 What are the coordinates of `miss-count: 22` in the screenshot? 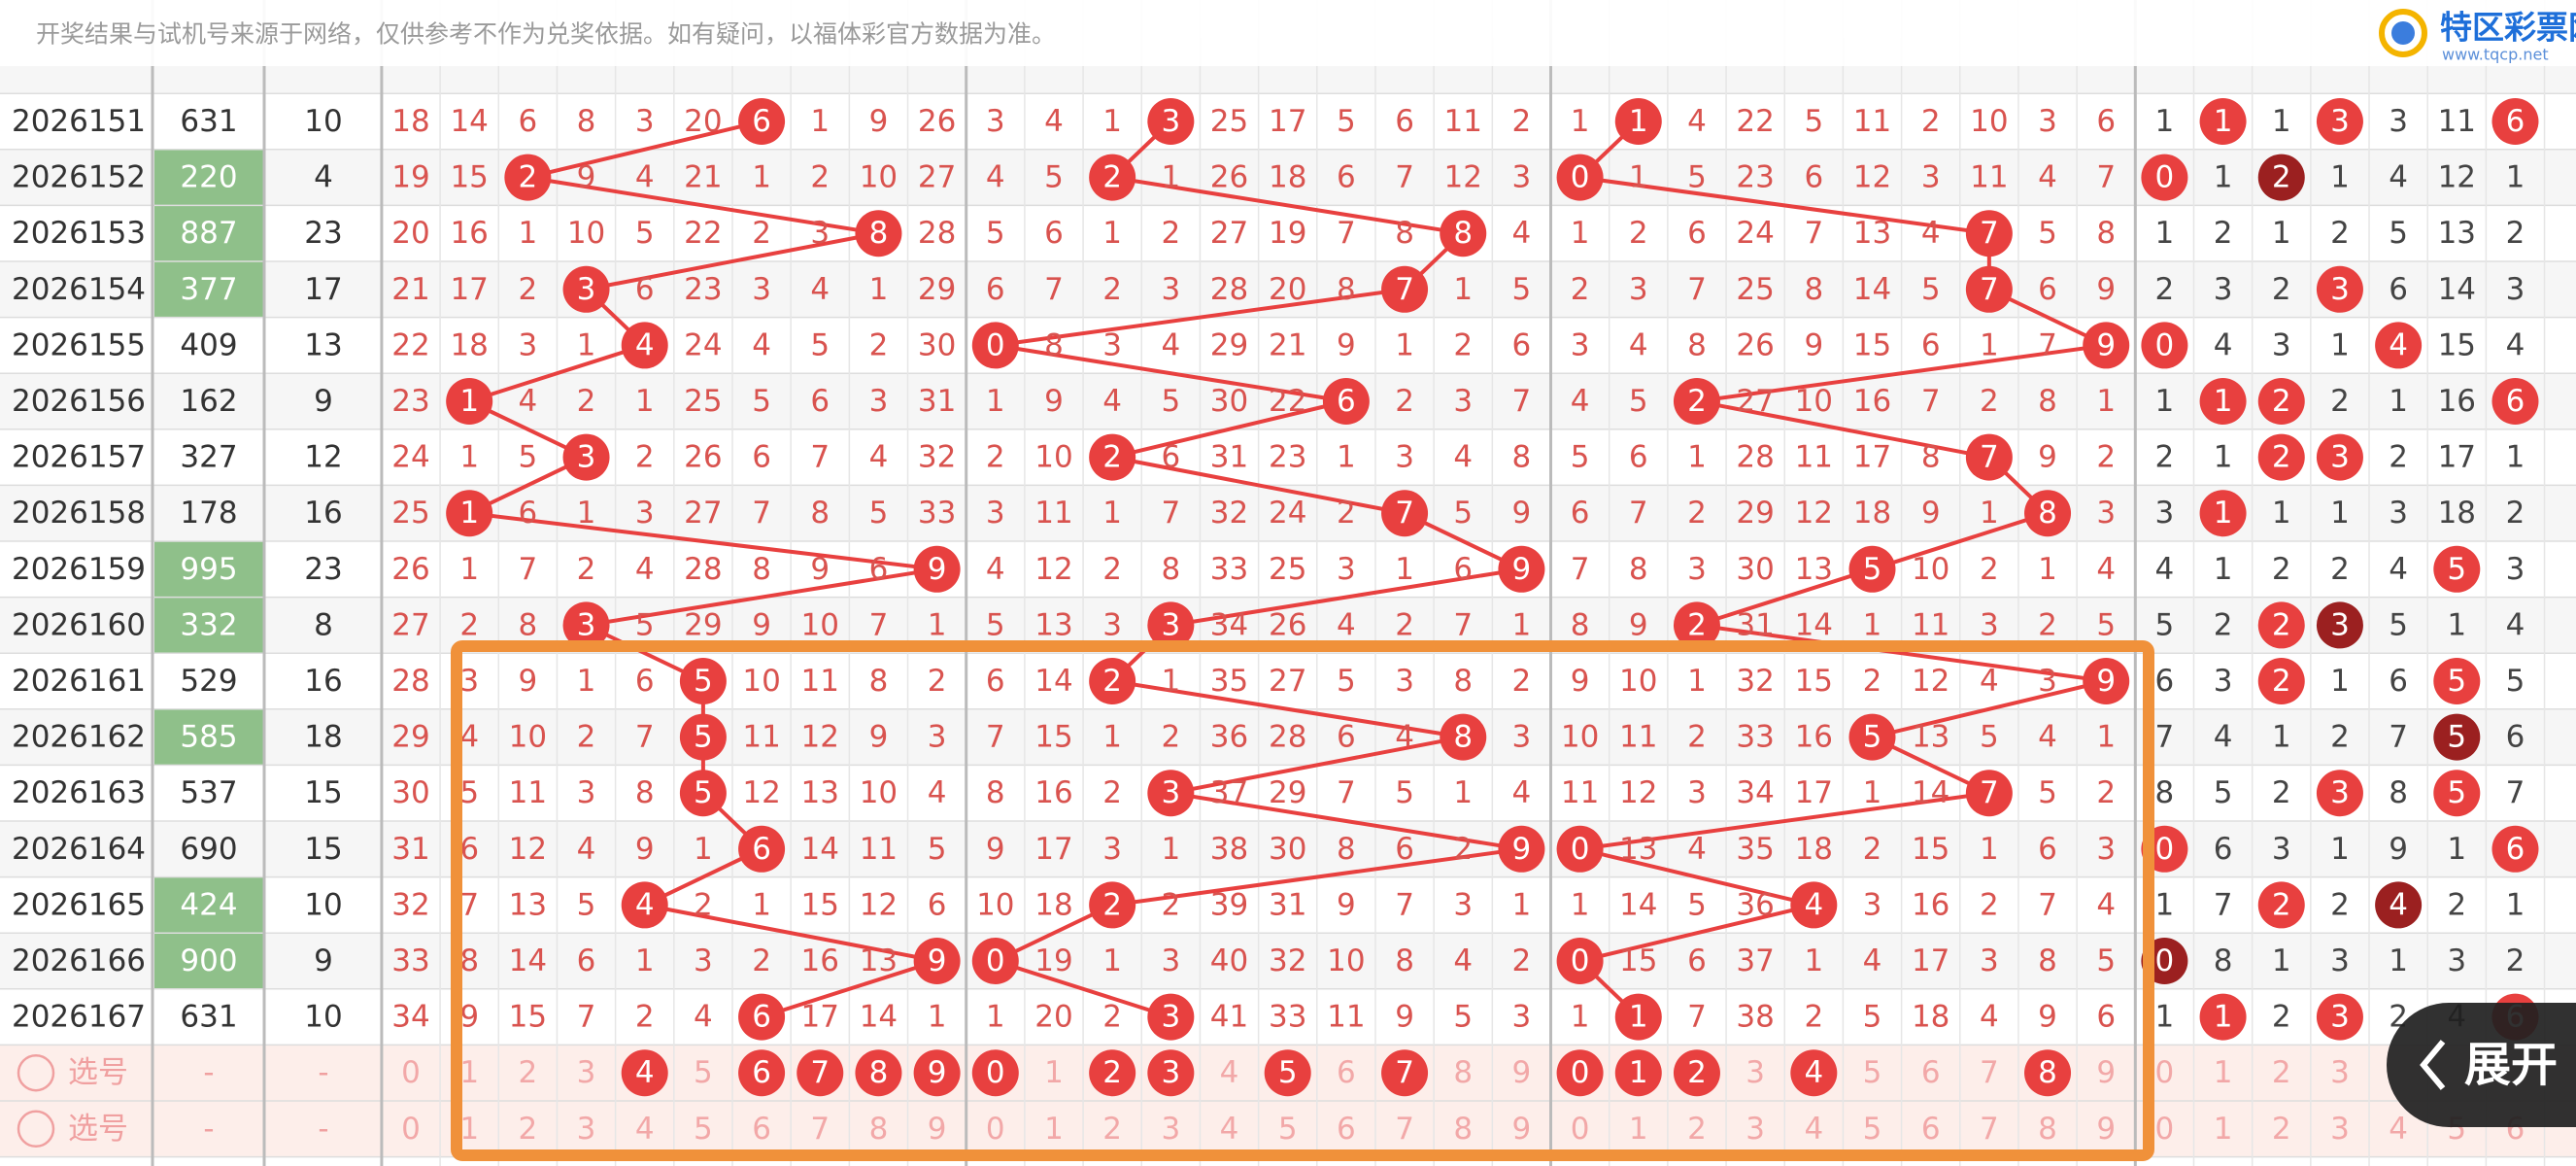 It's located at (1287, 401).